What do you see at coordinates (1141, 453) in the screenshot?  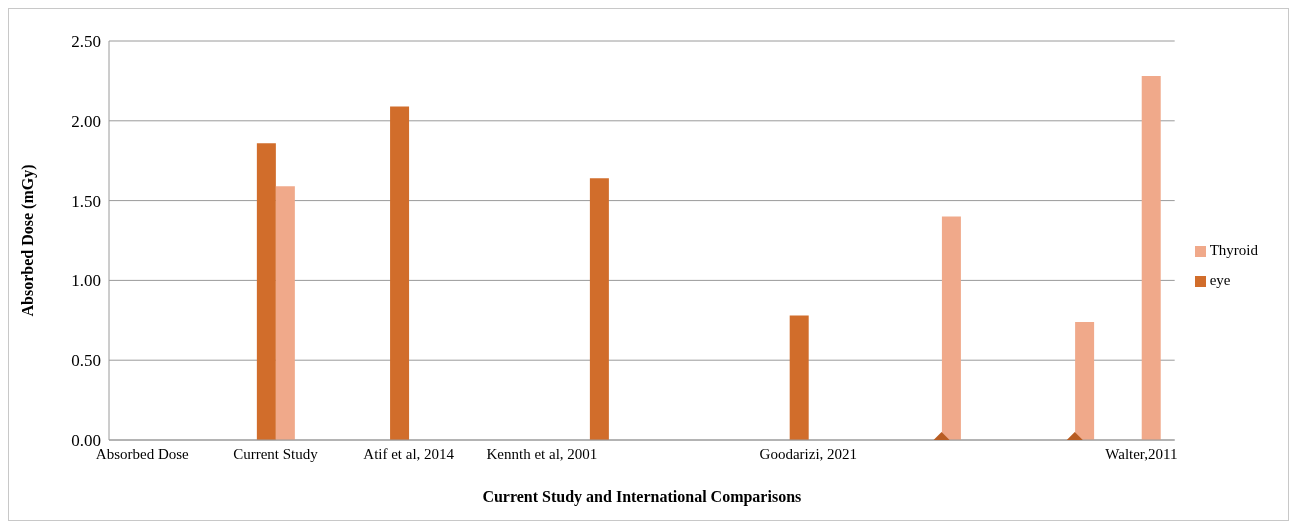 I see `x-tick-label: Walter,2011` at bounding box center [1141, 453].